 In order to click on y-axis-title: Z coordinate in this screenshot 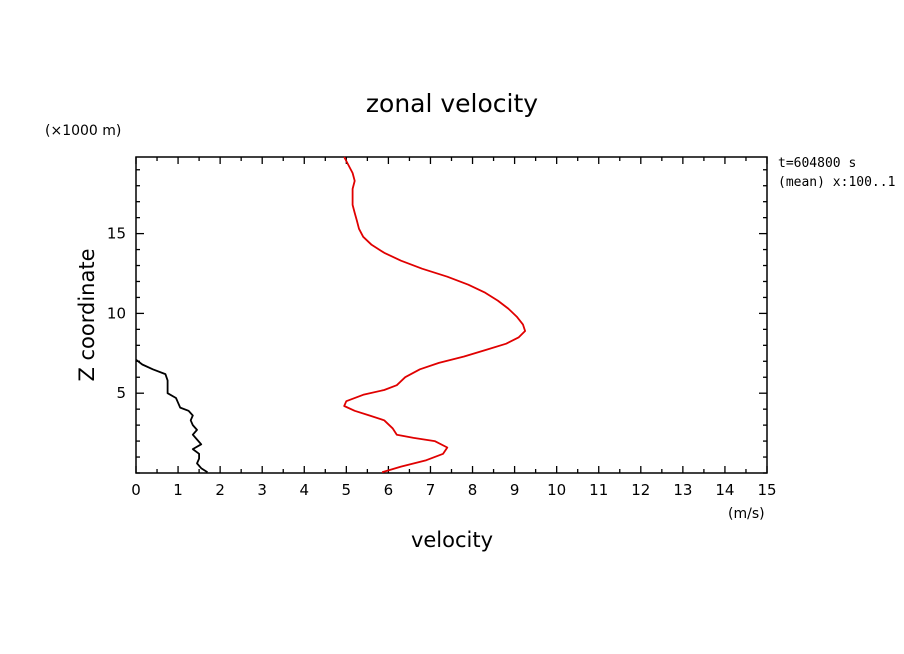, I will do `click(87, 314)`.